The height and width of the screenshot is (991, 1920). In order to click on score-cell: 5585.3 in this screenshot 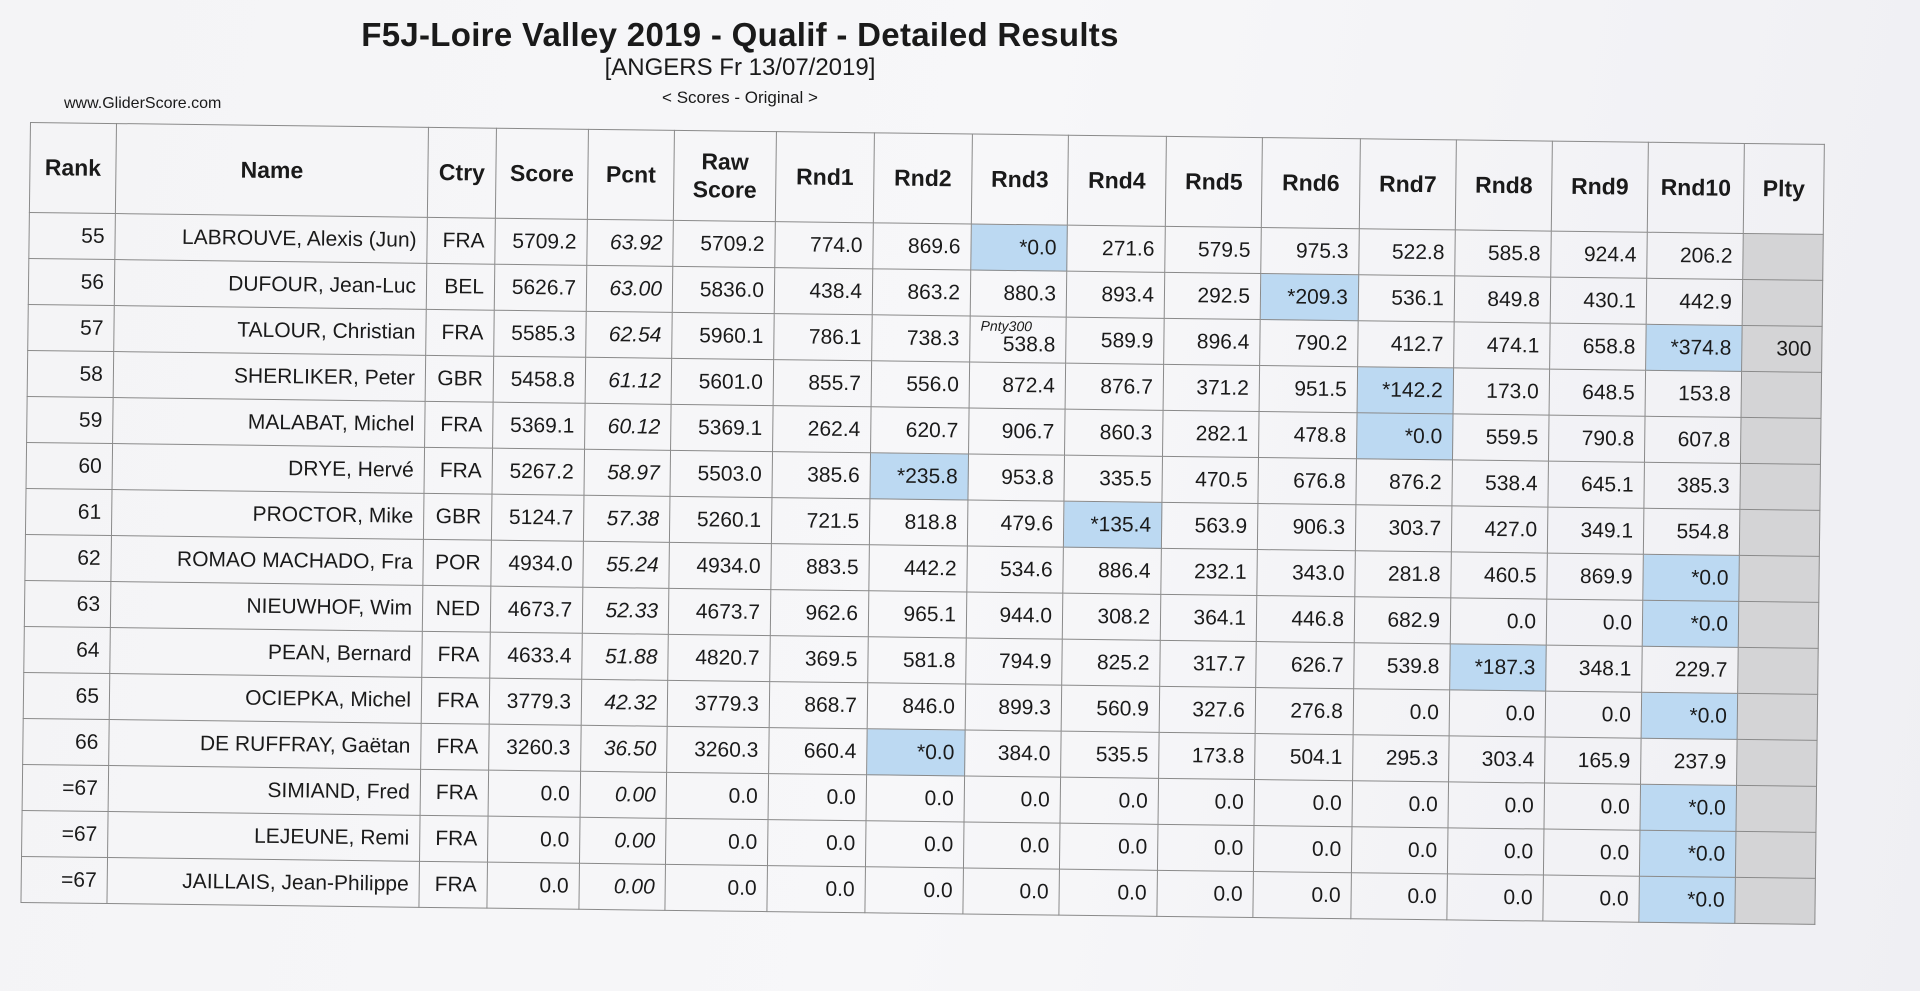, I will do `click(540, 334)`.